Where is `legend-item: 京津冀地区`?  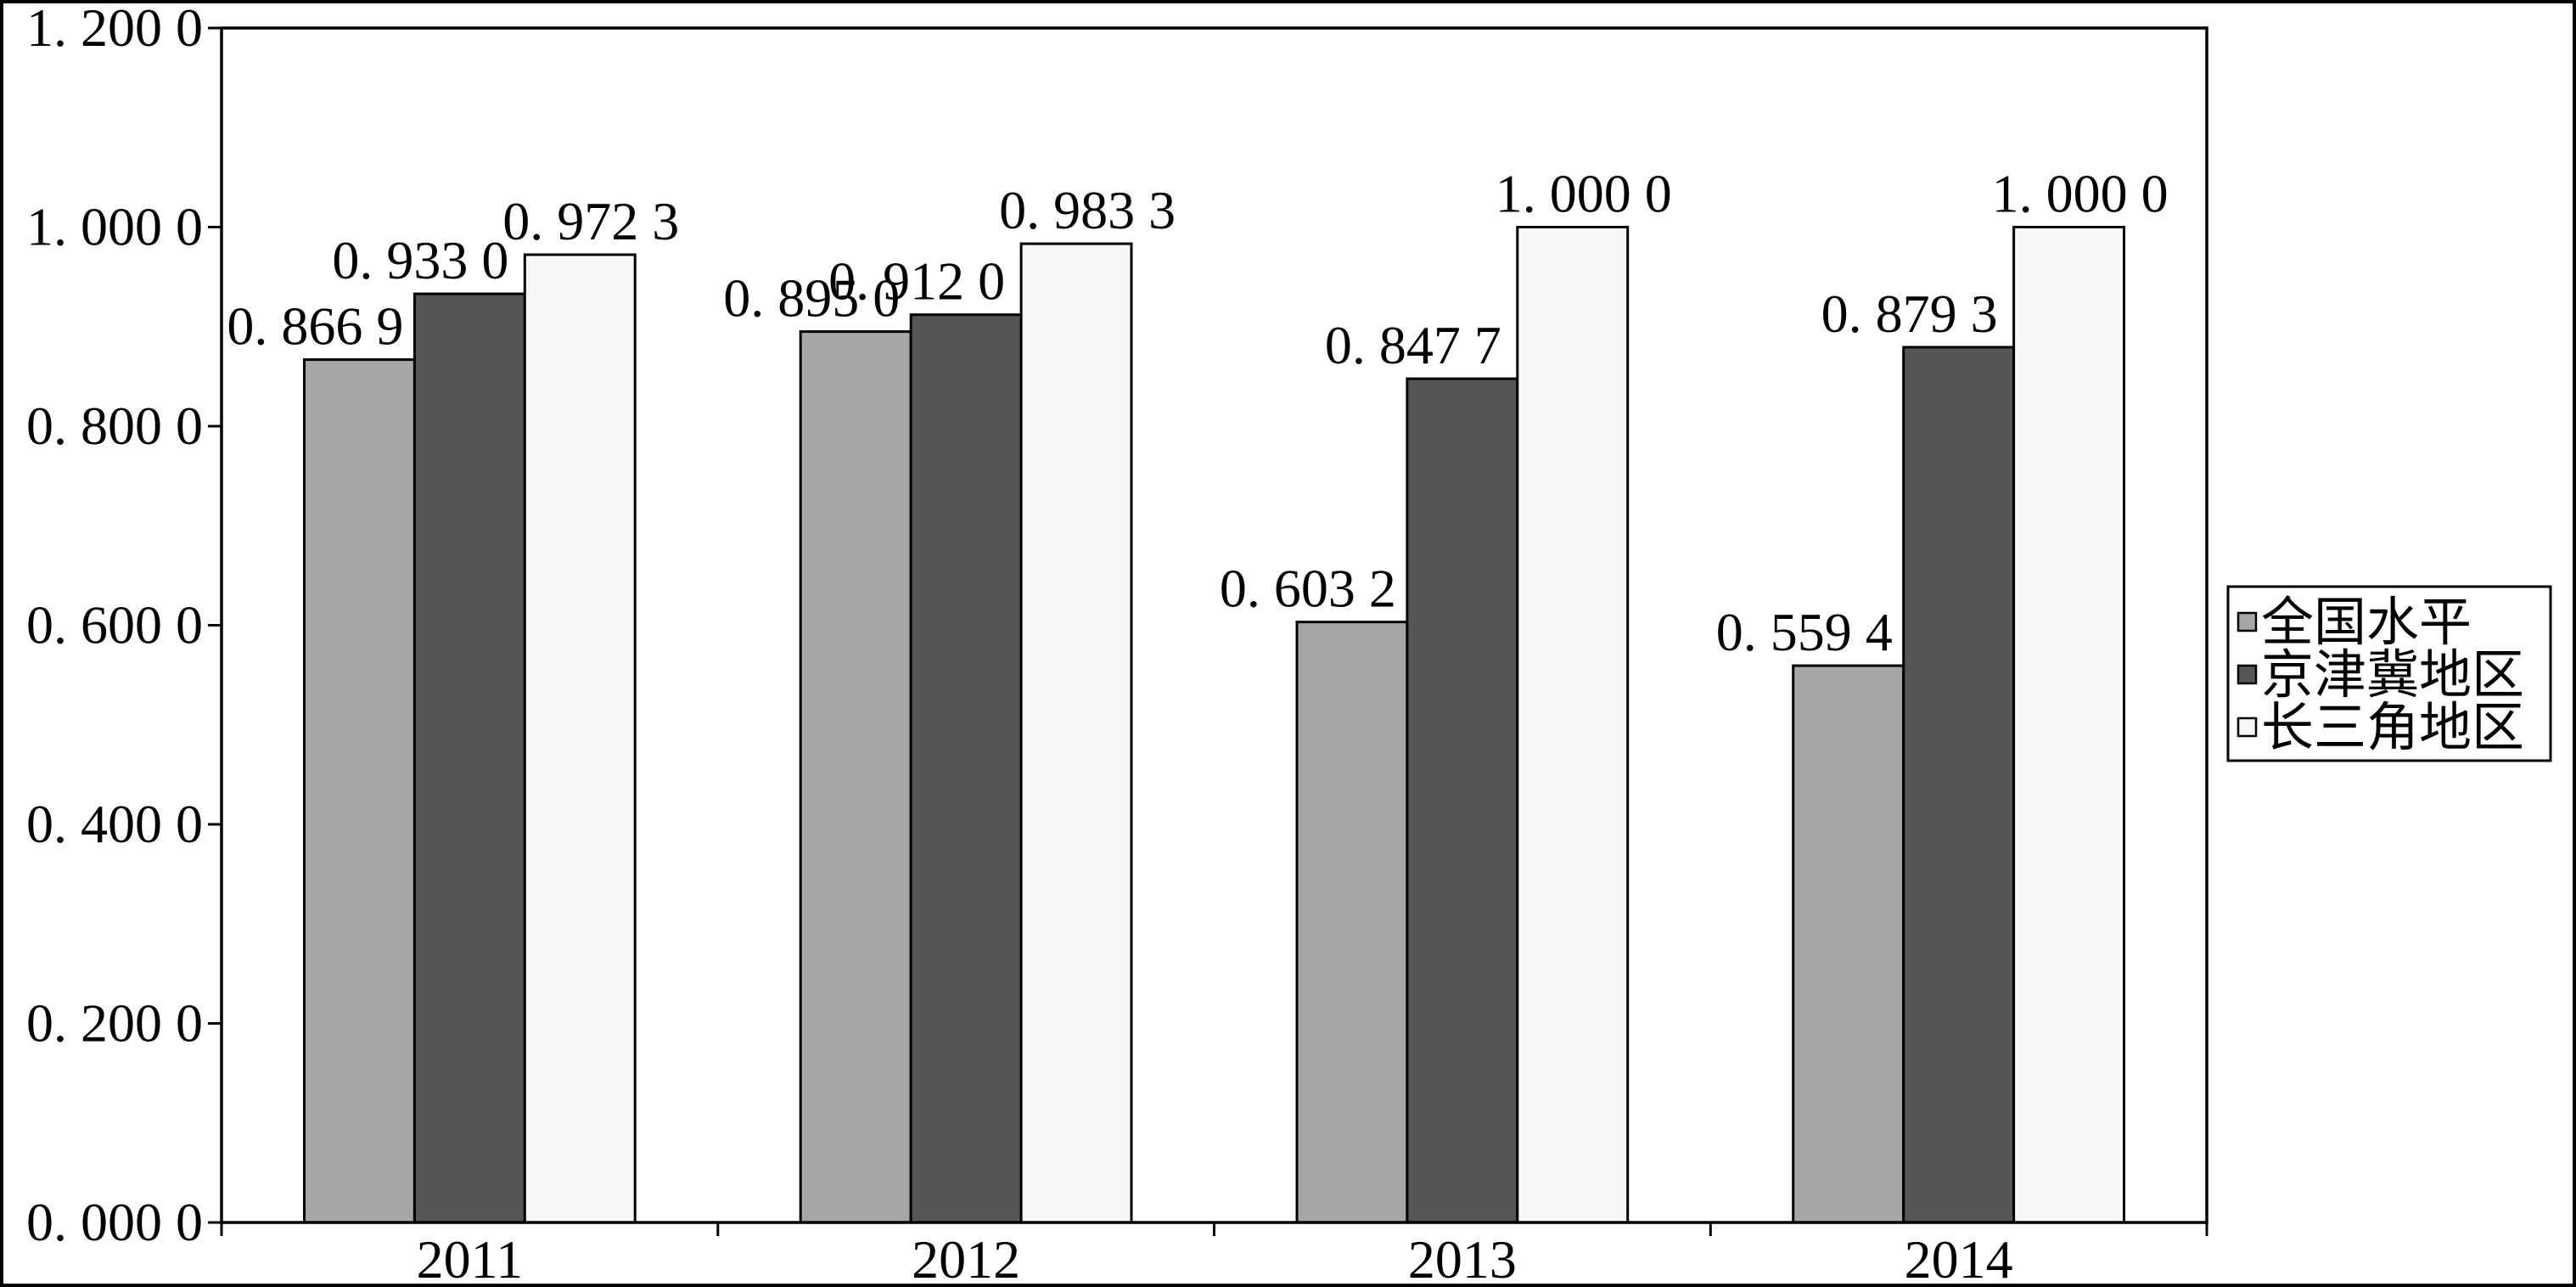
legend-item: 京津冀地区 is located at coordinates (2380, 674).